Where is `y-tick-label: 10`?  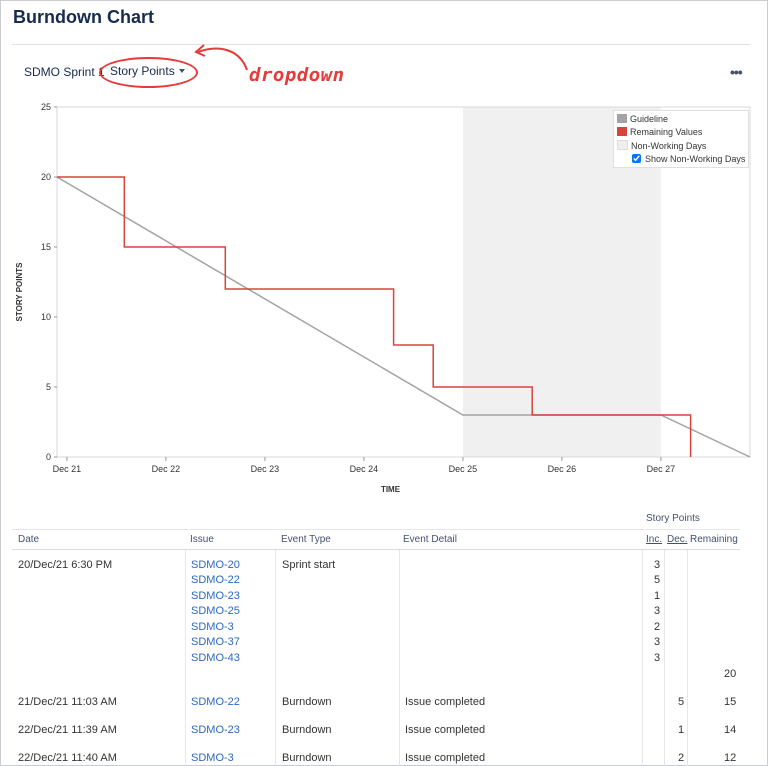
y-tick-label: 10 is located at coordinates (46, 317).